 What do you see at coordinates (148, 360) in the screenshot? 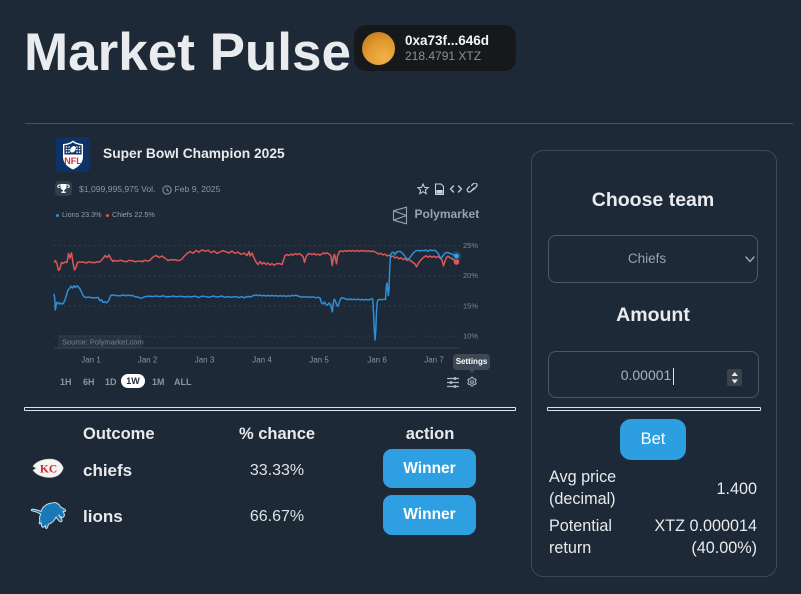
I see `svg-text: Jan 2` at bounding box center [148, 360].